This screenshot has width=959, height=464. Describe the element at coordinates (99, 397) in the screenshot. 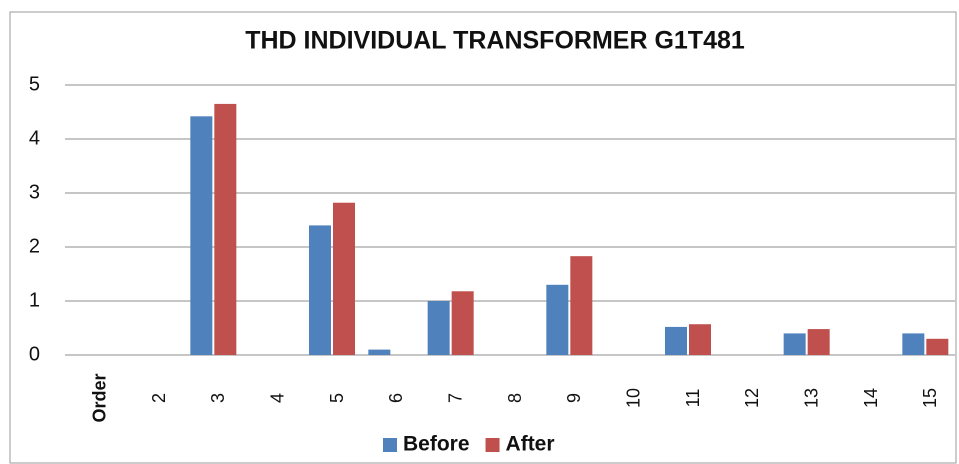

I see `x-tick-label: Order` at that location.